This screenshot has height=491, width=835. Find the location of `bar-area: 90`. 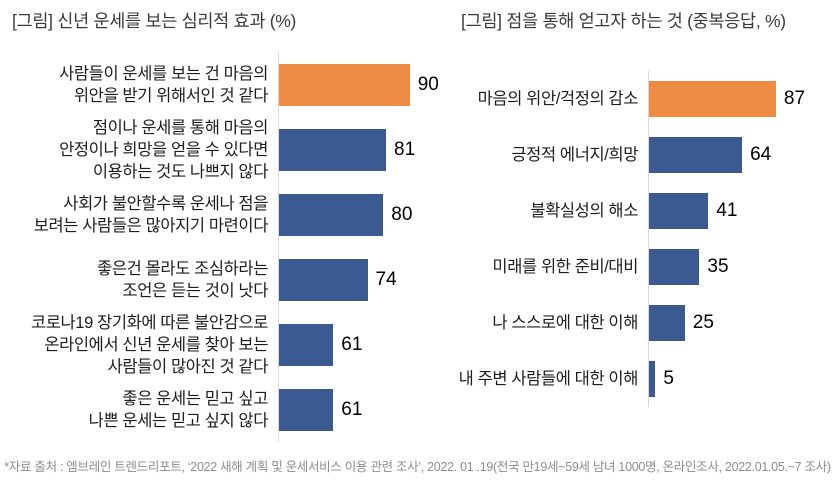

bar-area: 90 is located at coordinates (359, 84).